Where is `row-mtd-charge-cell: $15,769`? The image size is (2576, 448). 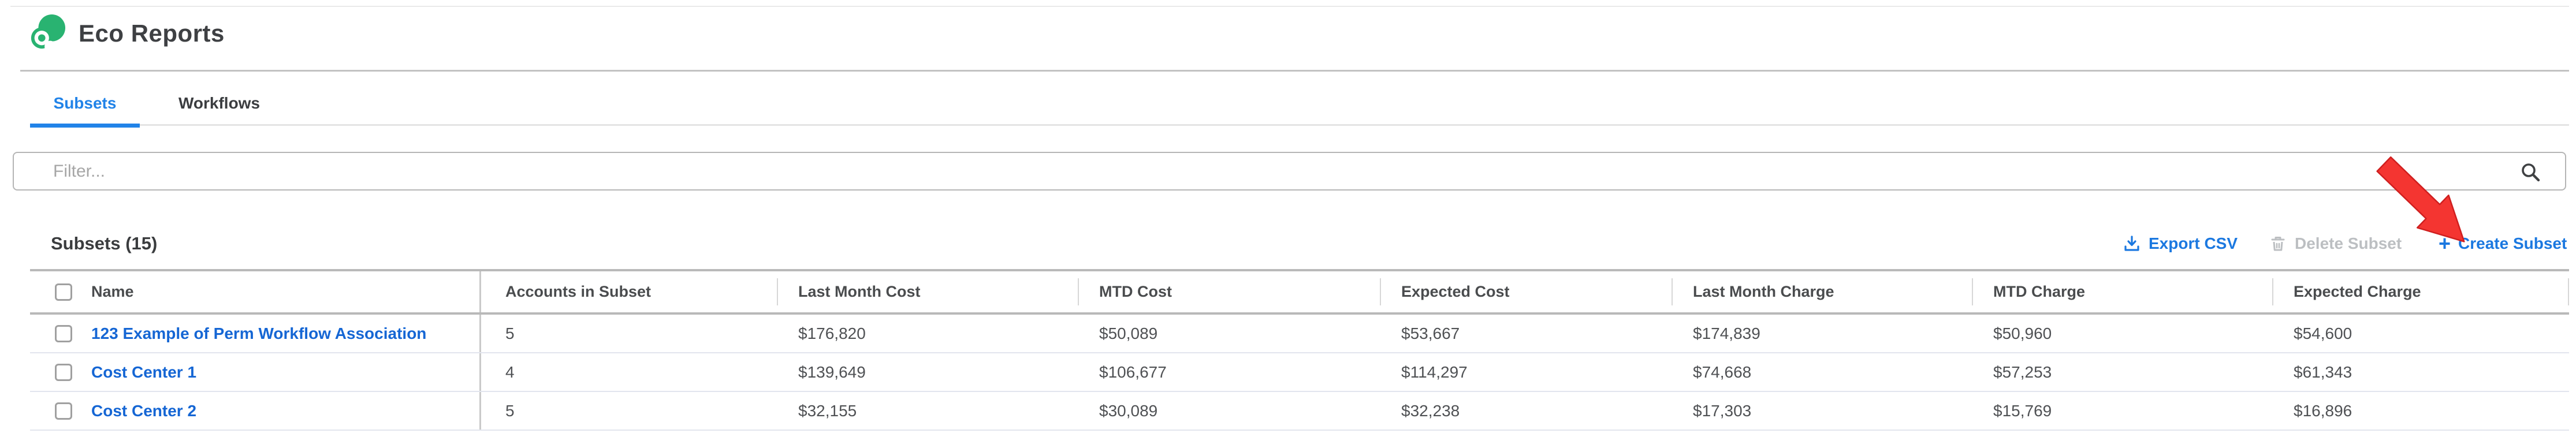
row-mtd-charge-cell: $15,769 is located at coordinates (2023, 410).